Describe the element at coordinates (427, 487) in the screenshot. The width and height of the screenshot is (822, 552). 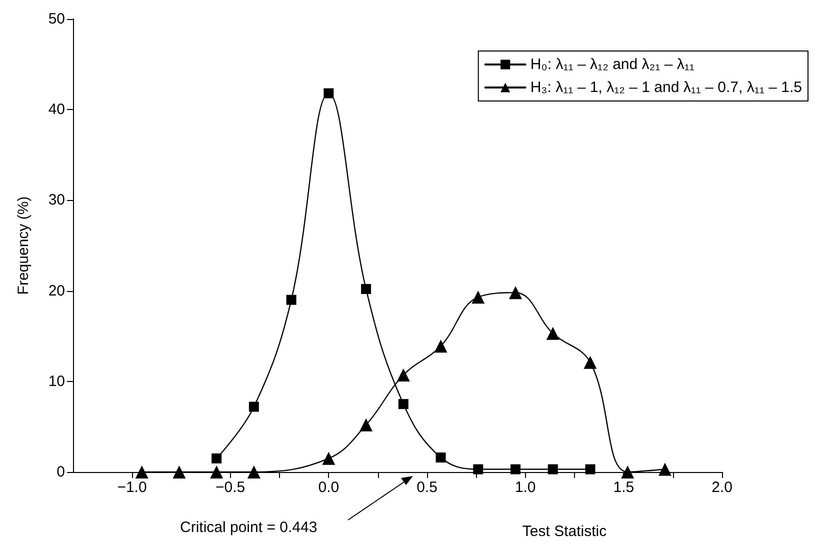
I see `x-tick-label: 0.5` at that location.